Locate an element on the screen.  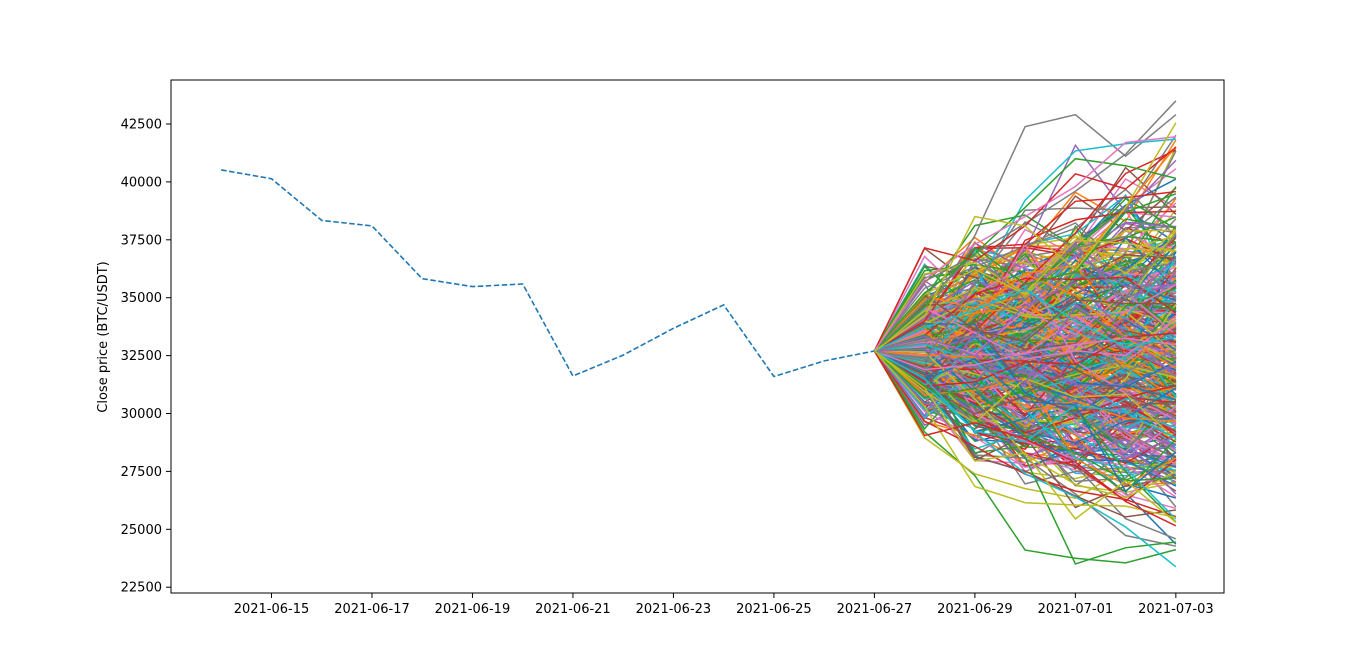
y-tick-label: 22500 is located at coordinates (141, 588).